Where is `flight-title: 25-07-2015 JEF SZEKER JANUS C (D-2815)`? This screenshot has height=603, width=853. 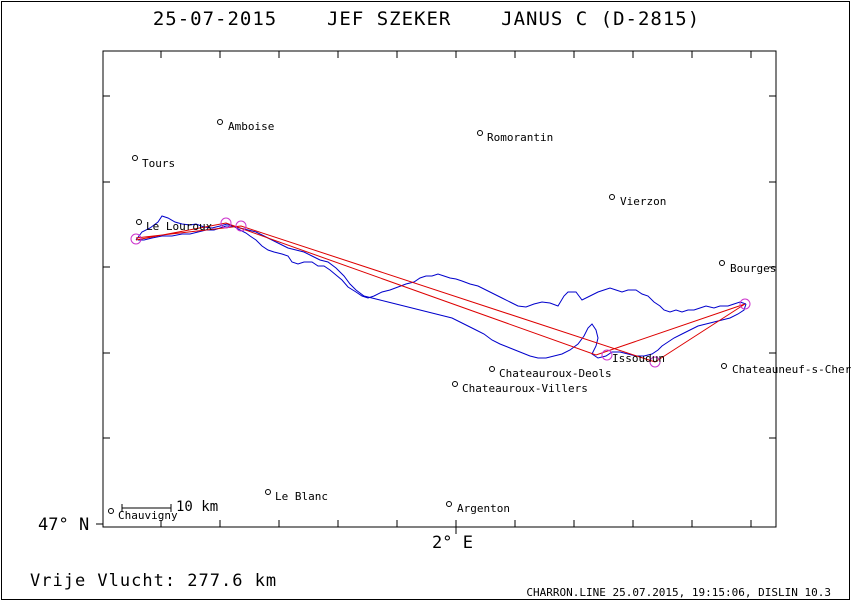 flight-title: 25-07-2015 JEF SZEKER JANUS C (D-2815) is located at coordinates (426, 19).